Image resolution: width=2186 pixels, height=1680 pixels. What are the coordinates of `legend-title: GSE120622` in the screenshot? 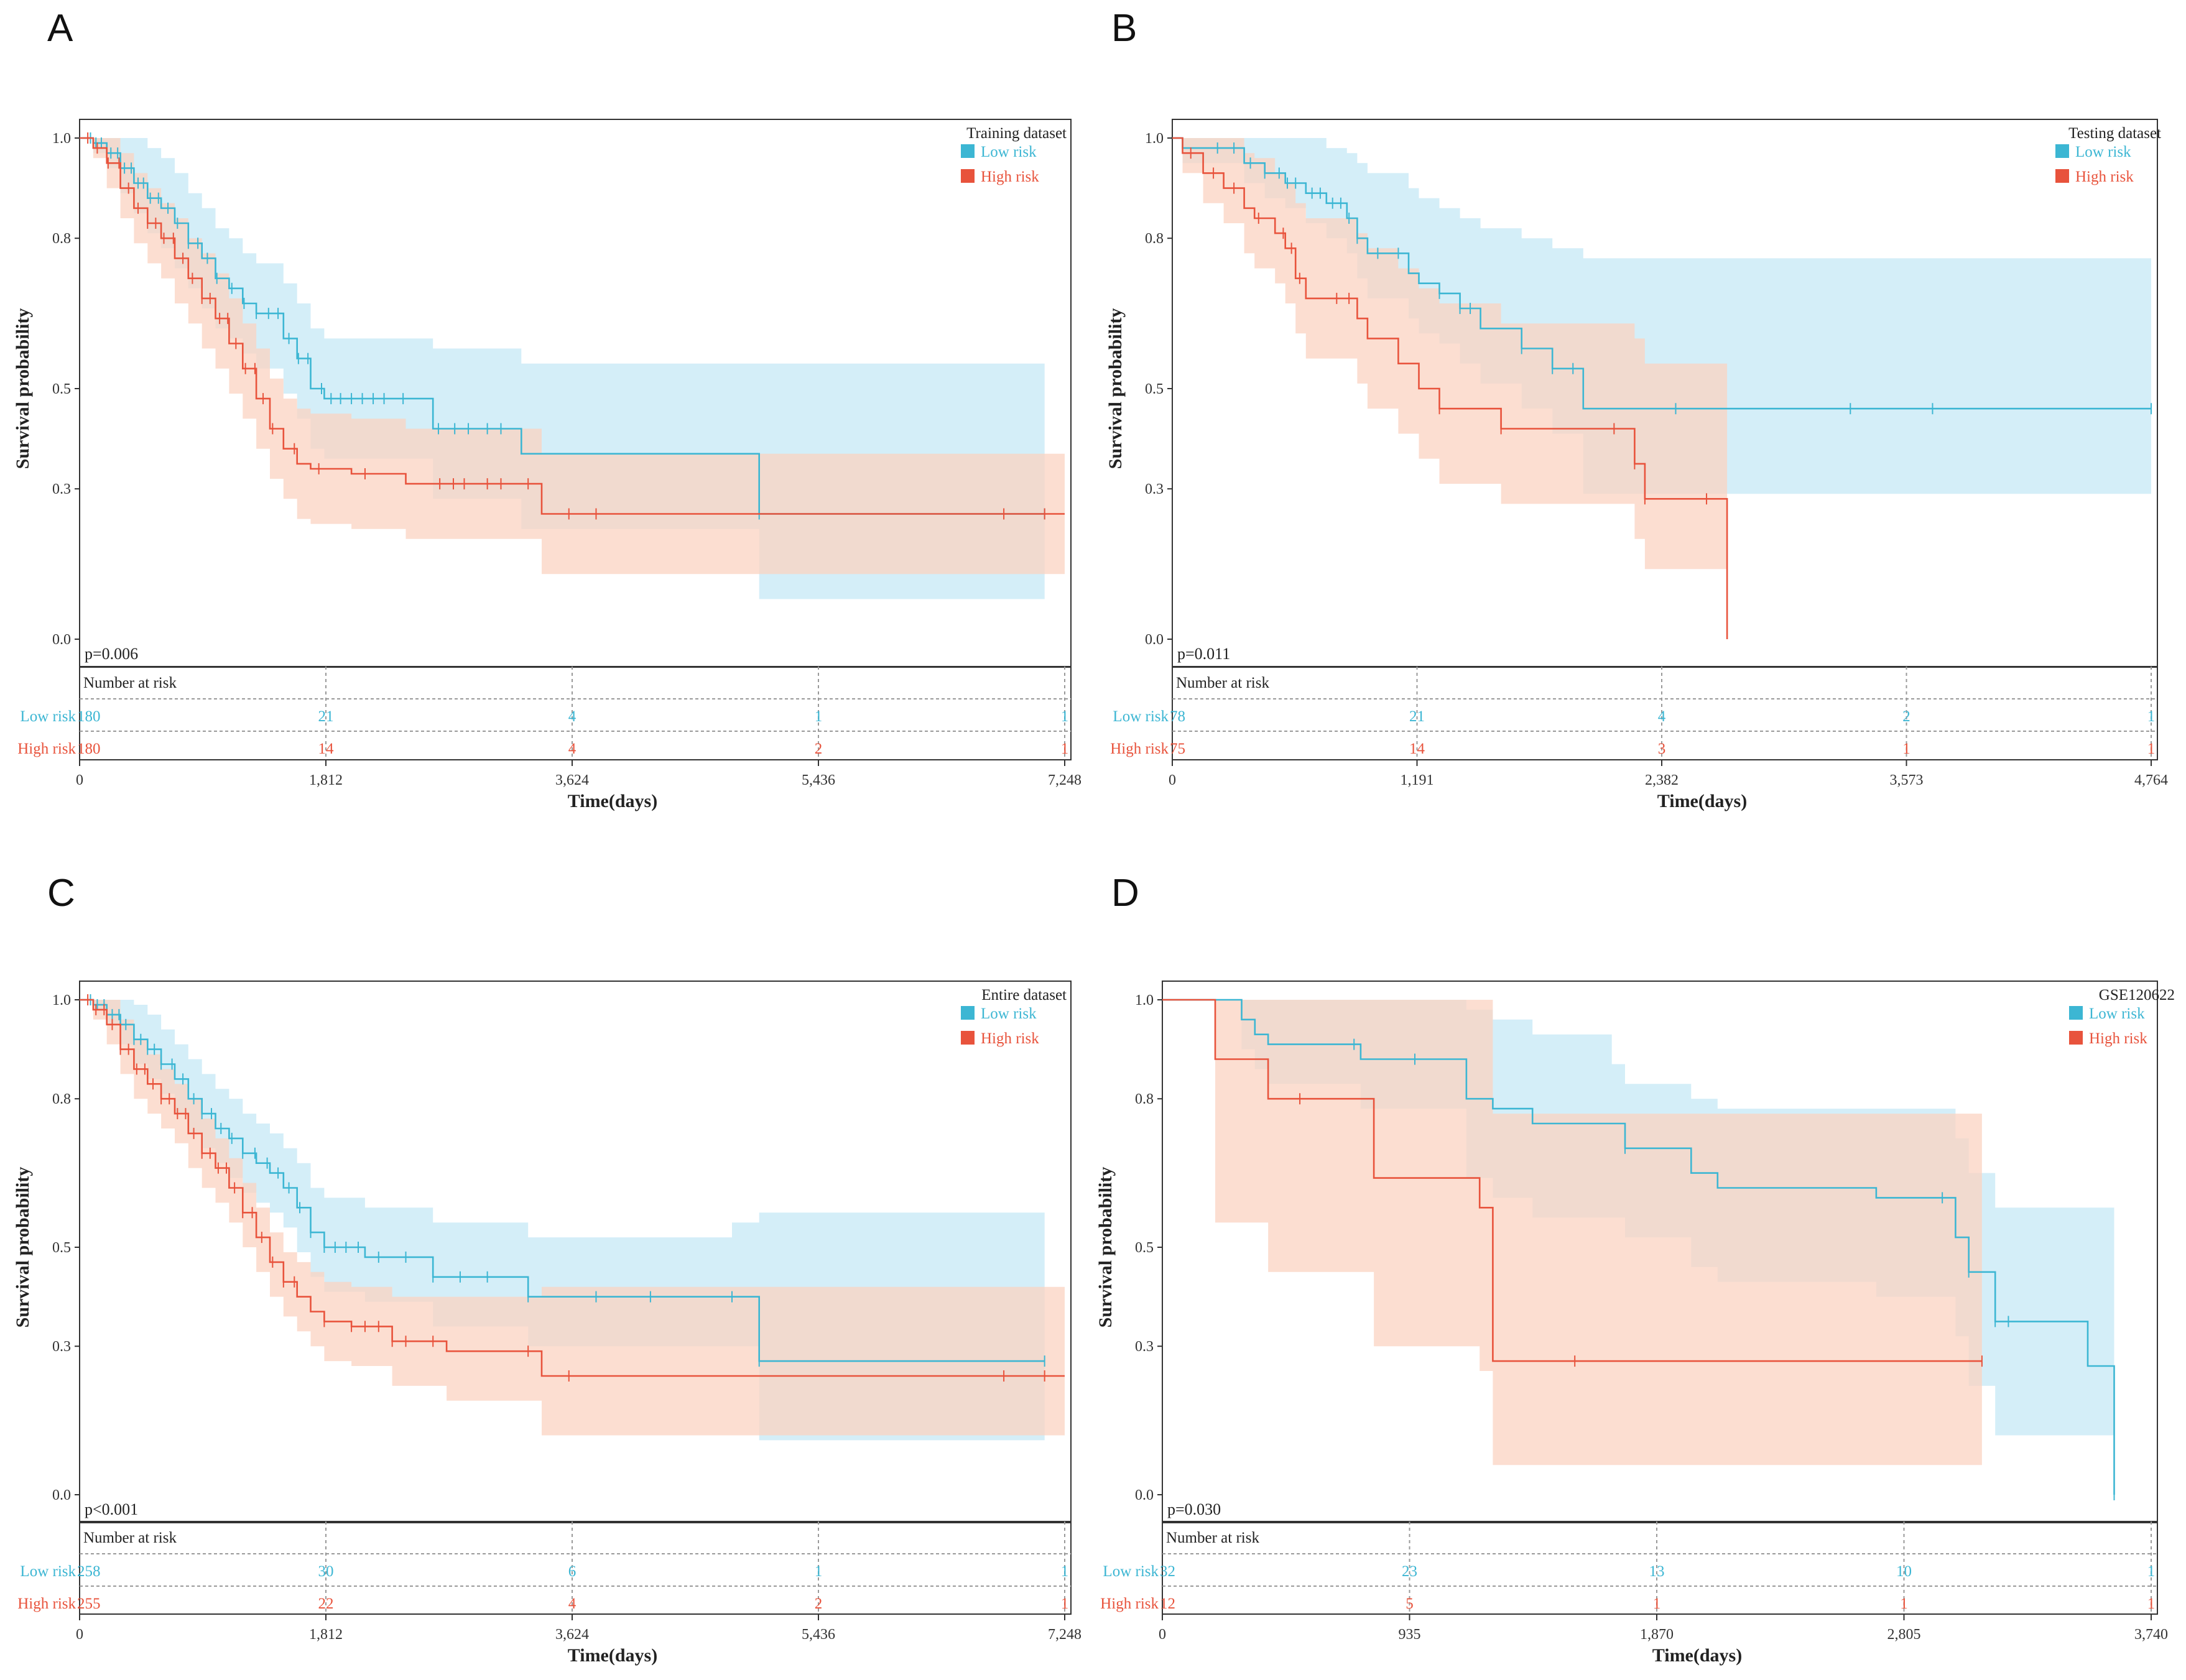 It's located at (2137, 995).